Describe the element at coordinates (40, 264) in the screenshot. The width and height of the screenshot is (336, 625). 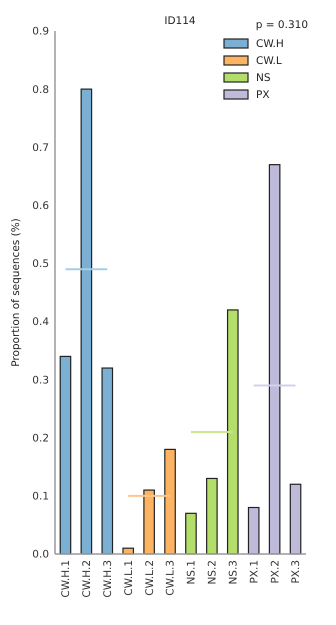
I see `y-tick-label: 0.5` at that location.